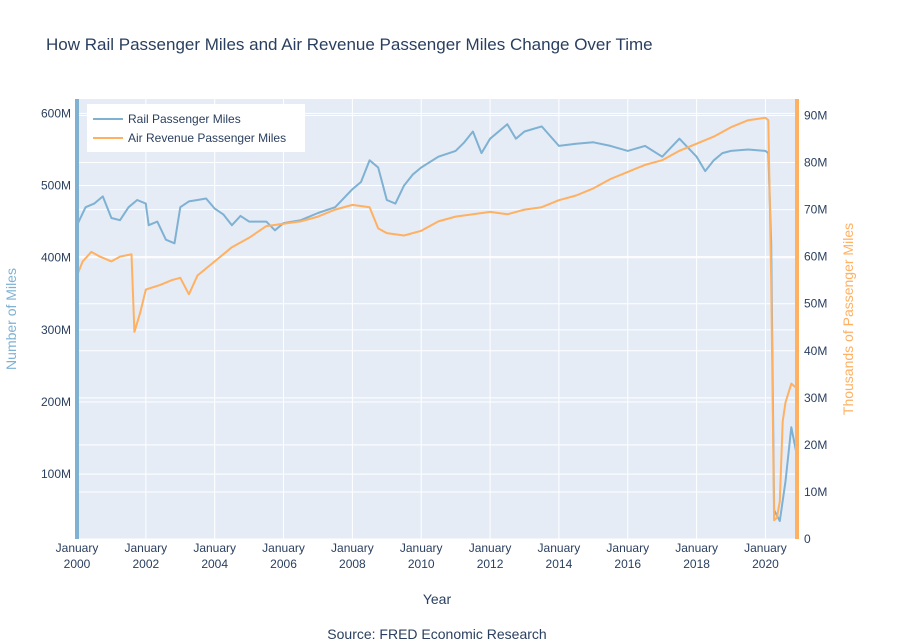 This screenshot has height=643, width=922. Describe the element at coordinates (11, 319) in the screenshot. I see `y-left-axis-title: Number of Miles` at that location.